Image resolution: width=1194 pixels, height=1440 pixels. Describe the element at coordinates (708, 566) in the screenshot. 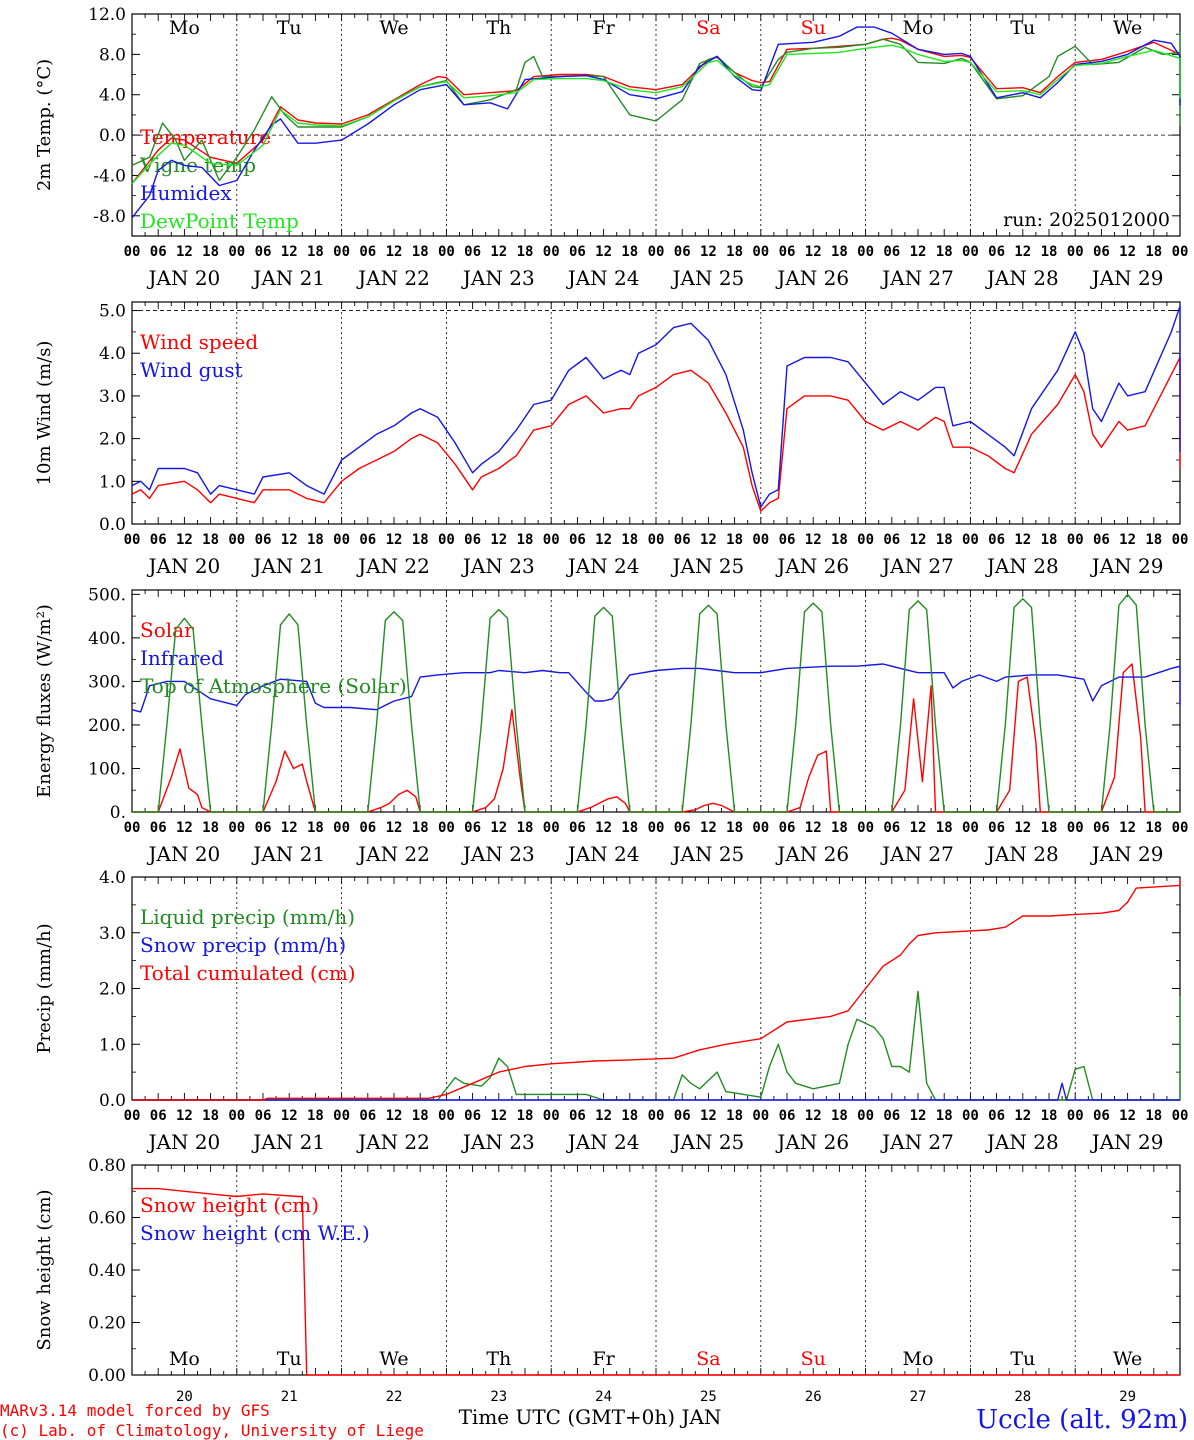

I see `x-date-label: JAN 25` at that location.